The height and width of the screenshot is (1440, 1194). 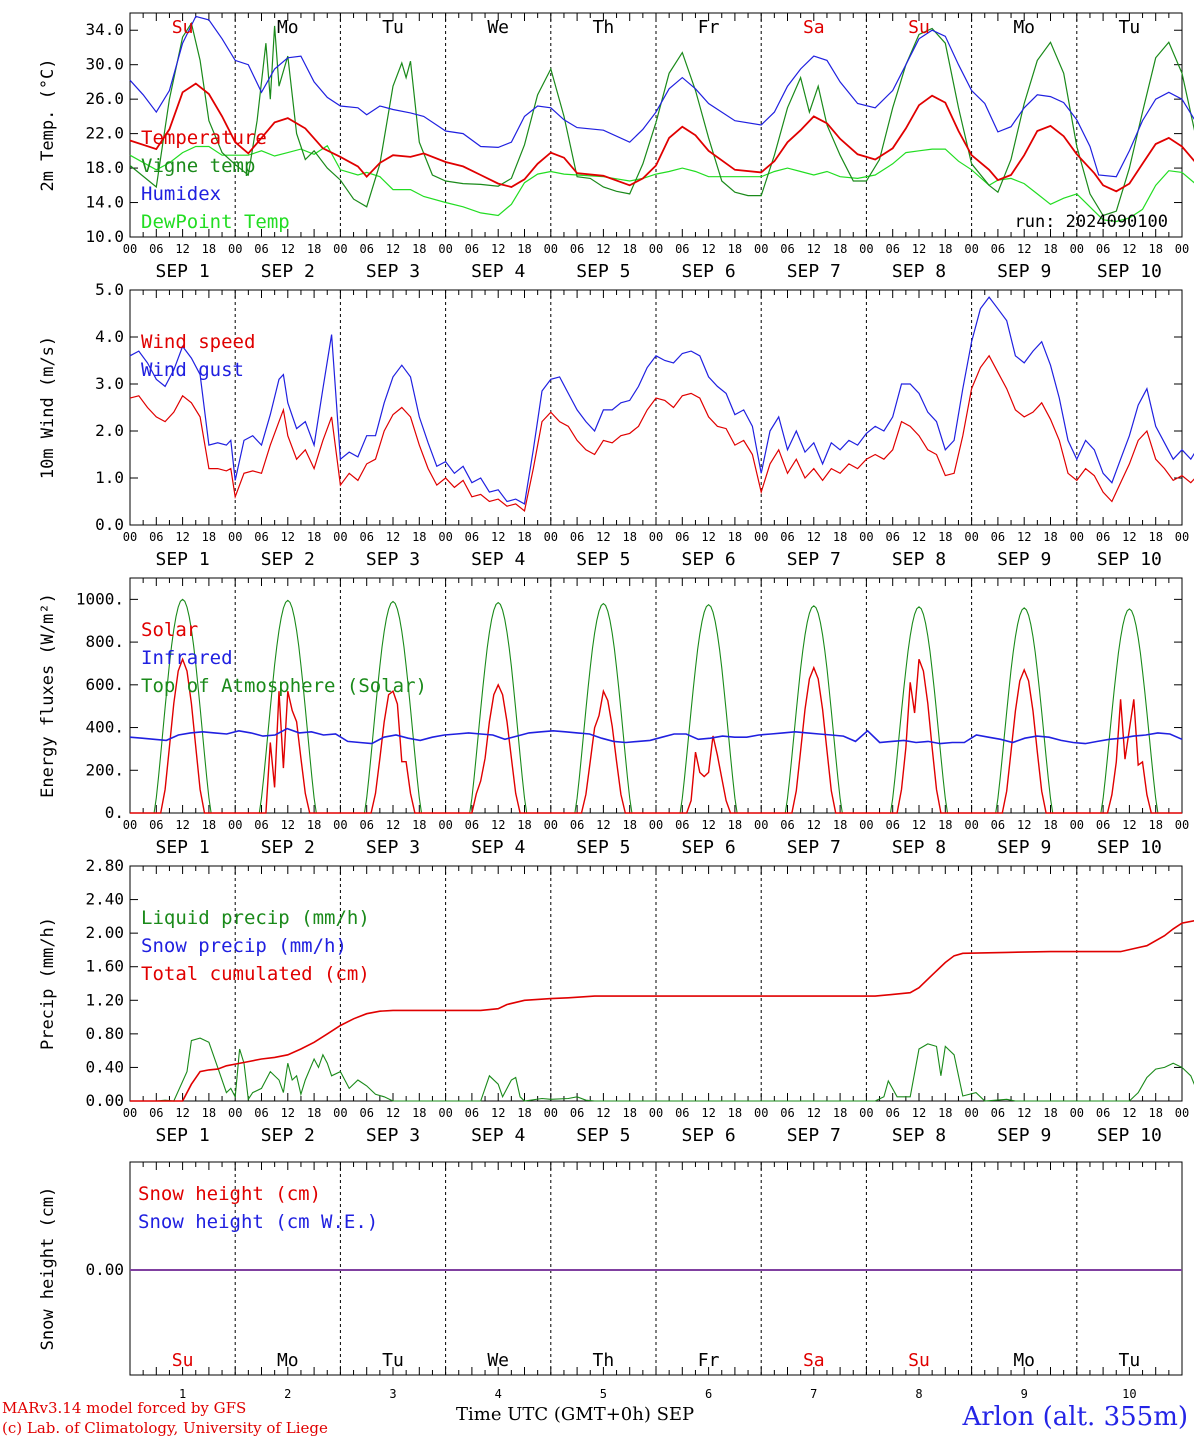 I want to click on x-axis-title: Time UTC (GMT+0h) SEP, so click(x=575, y=1414).